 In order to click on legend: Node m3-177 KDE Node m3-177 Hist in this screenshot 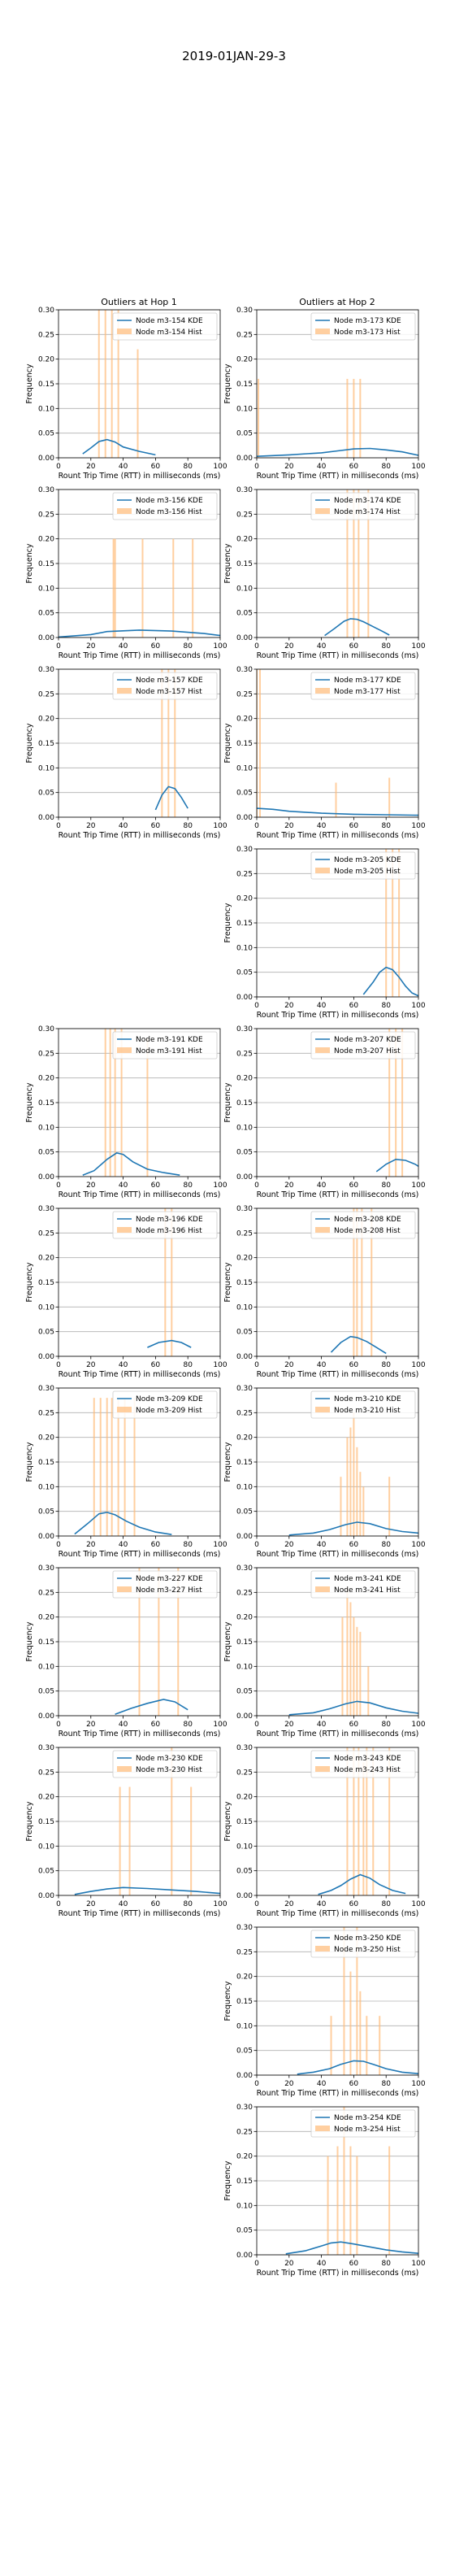, I will do `click(363, 686)`.